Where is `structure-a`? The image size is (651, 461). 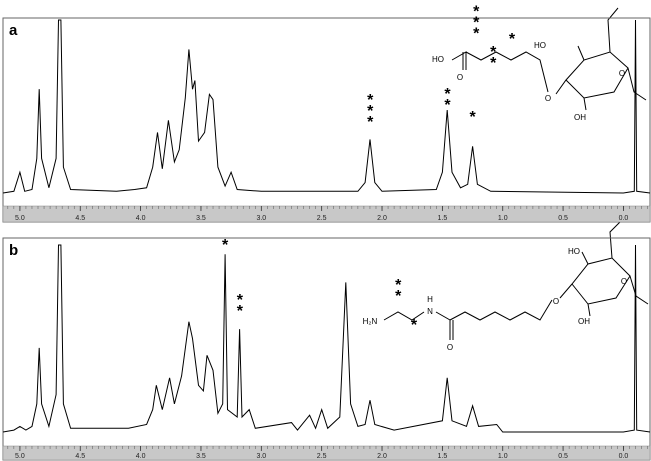 structure-a is located at coordinates (549, 59).